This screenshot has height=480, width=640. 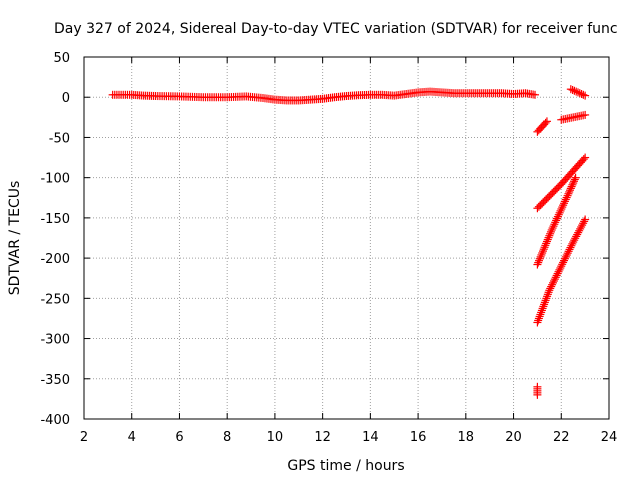 What do you see at coordinates (61, 58) in the screenshot?
I see `y-tick-label: 50` at bounding box center [61, 58].